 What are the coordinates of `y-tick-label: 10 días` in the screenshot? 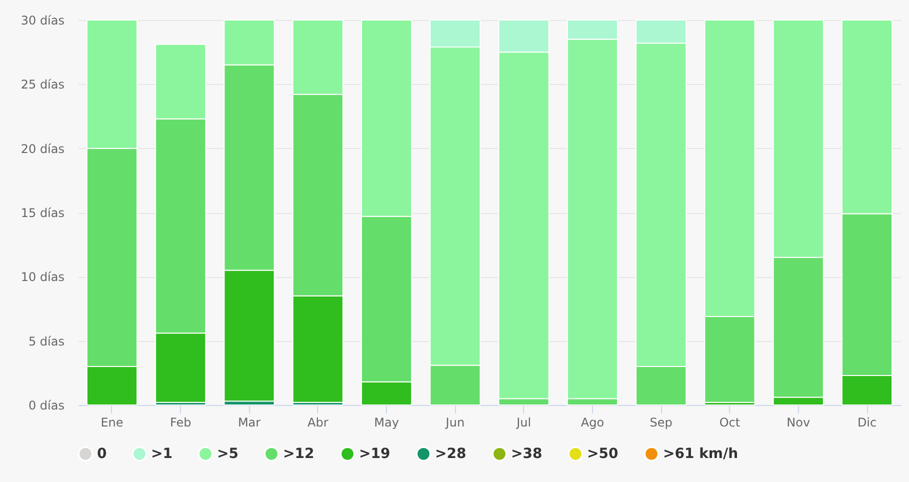 It's located at (42, 277).